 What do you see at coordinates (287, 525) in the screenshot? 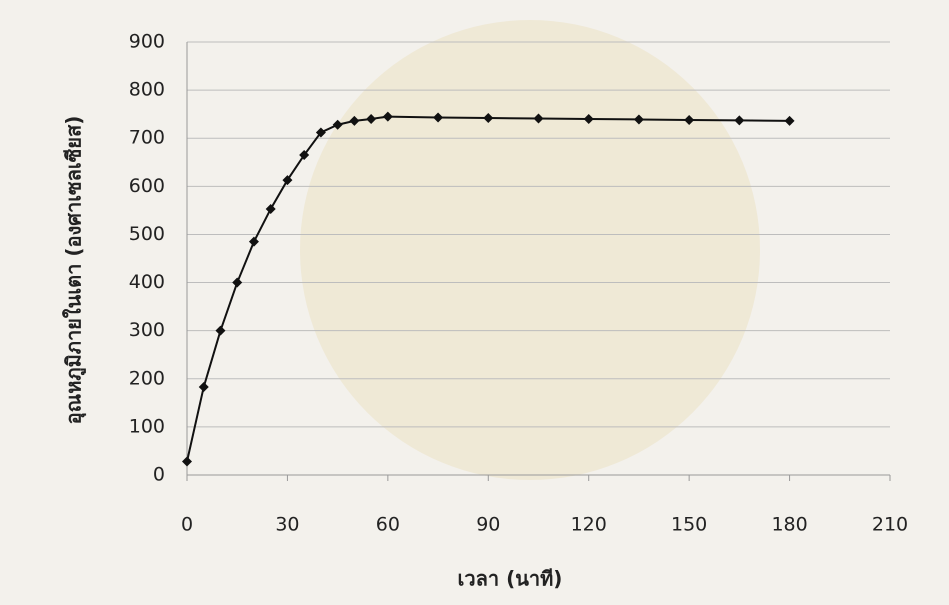
I see `x-tick-label: 30` at bounding box center [287, 525].